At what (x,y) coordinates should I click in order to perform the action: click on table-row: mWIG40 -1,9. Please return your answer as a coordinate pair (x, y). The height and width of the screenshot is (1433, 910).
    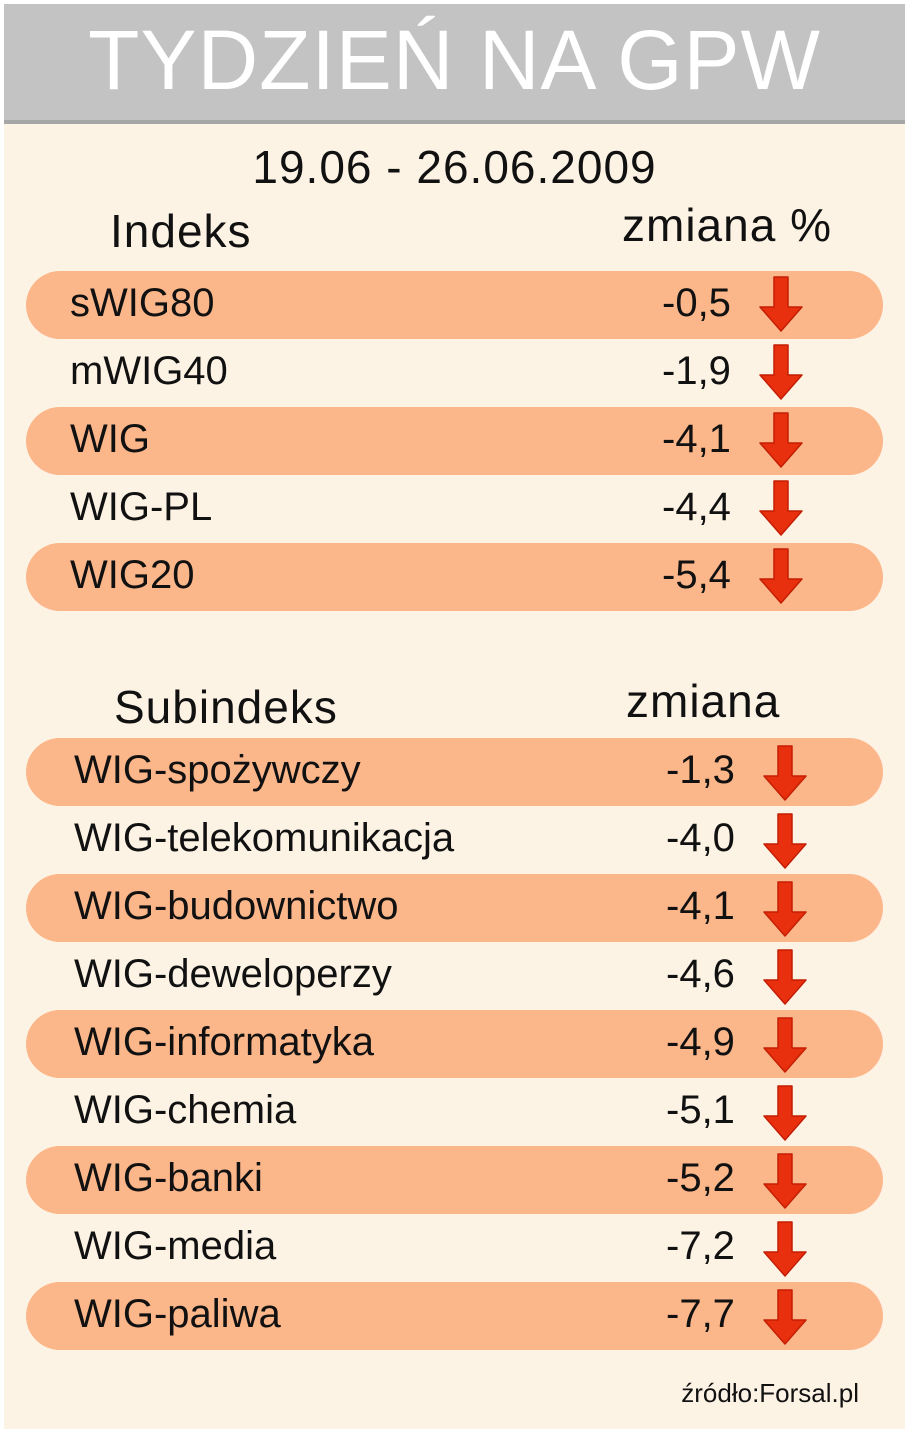
    Looking at the image, I should click on (454, 373).